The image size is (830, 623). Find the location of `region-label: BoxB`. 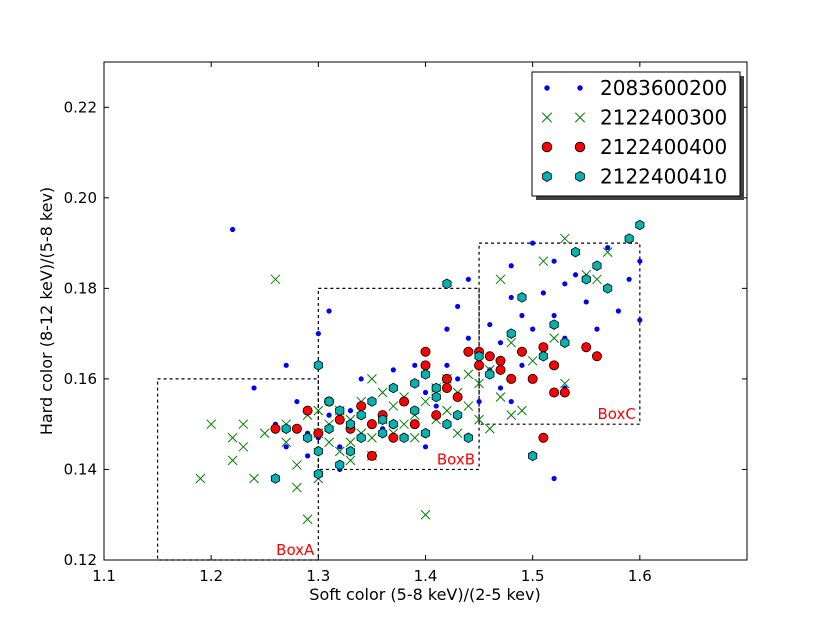

region-label: BoxB is located at coordinates (456, 459).